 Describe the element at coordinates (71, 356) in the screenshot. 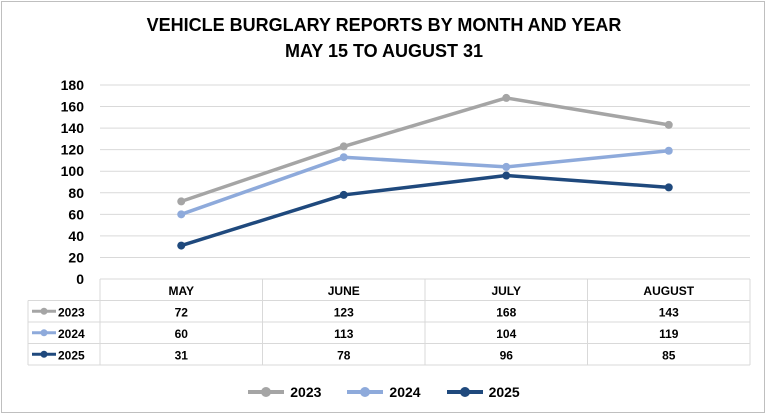

I see `table-key-label: 2025` at that location.